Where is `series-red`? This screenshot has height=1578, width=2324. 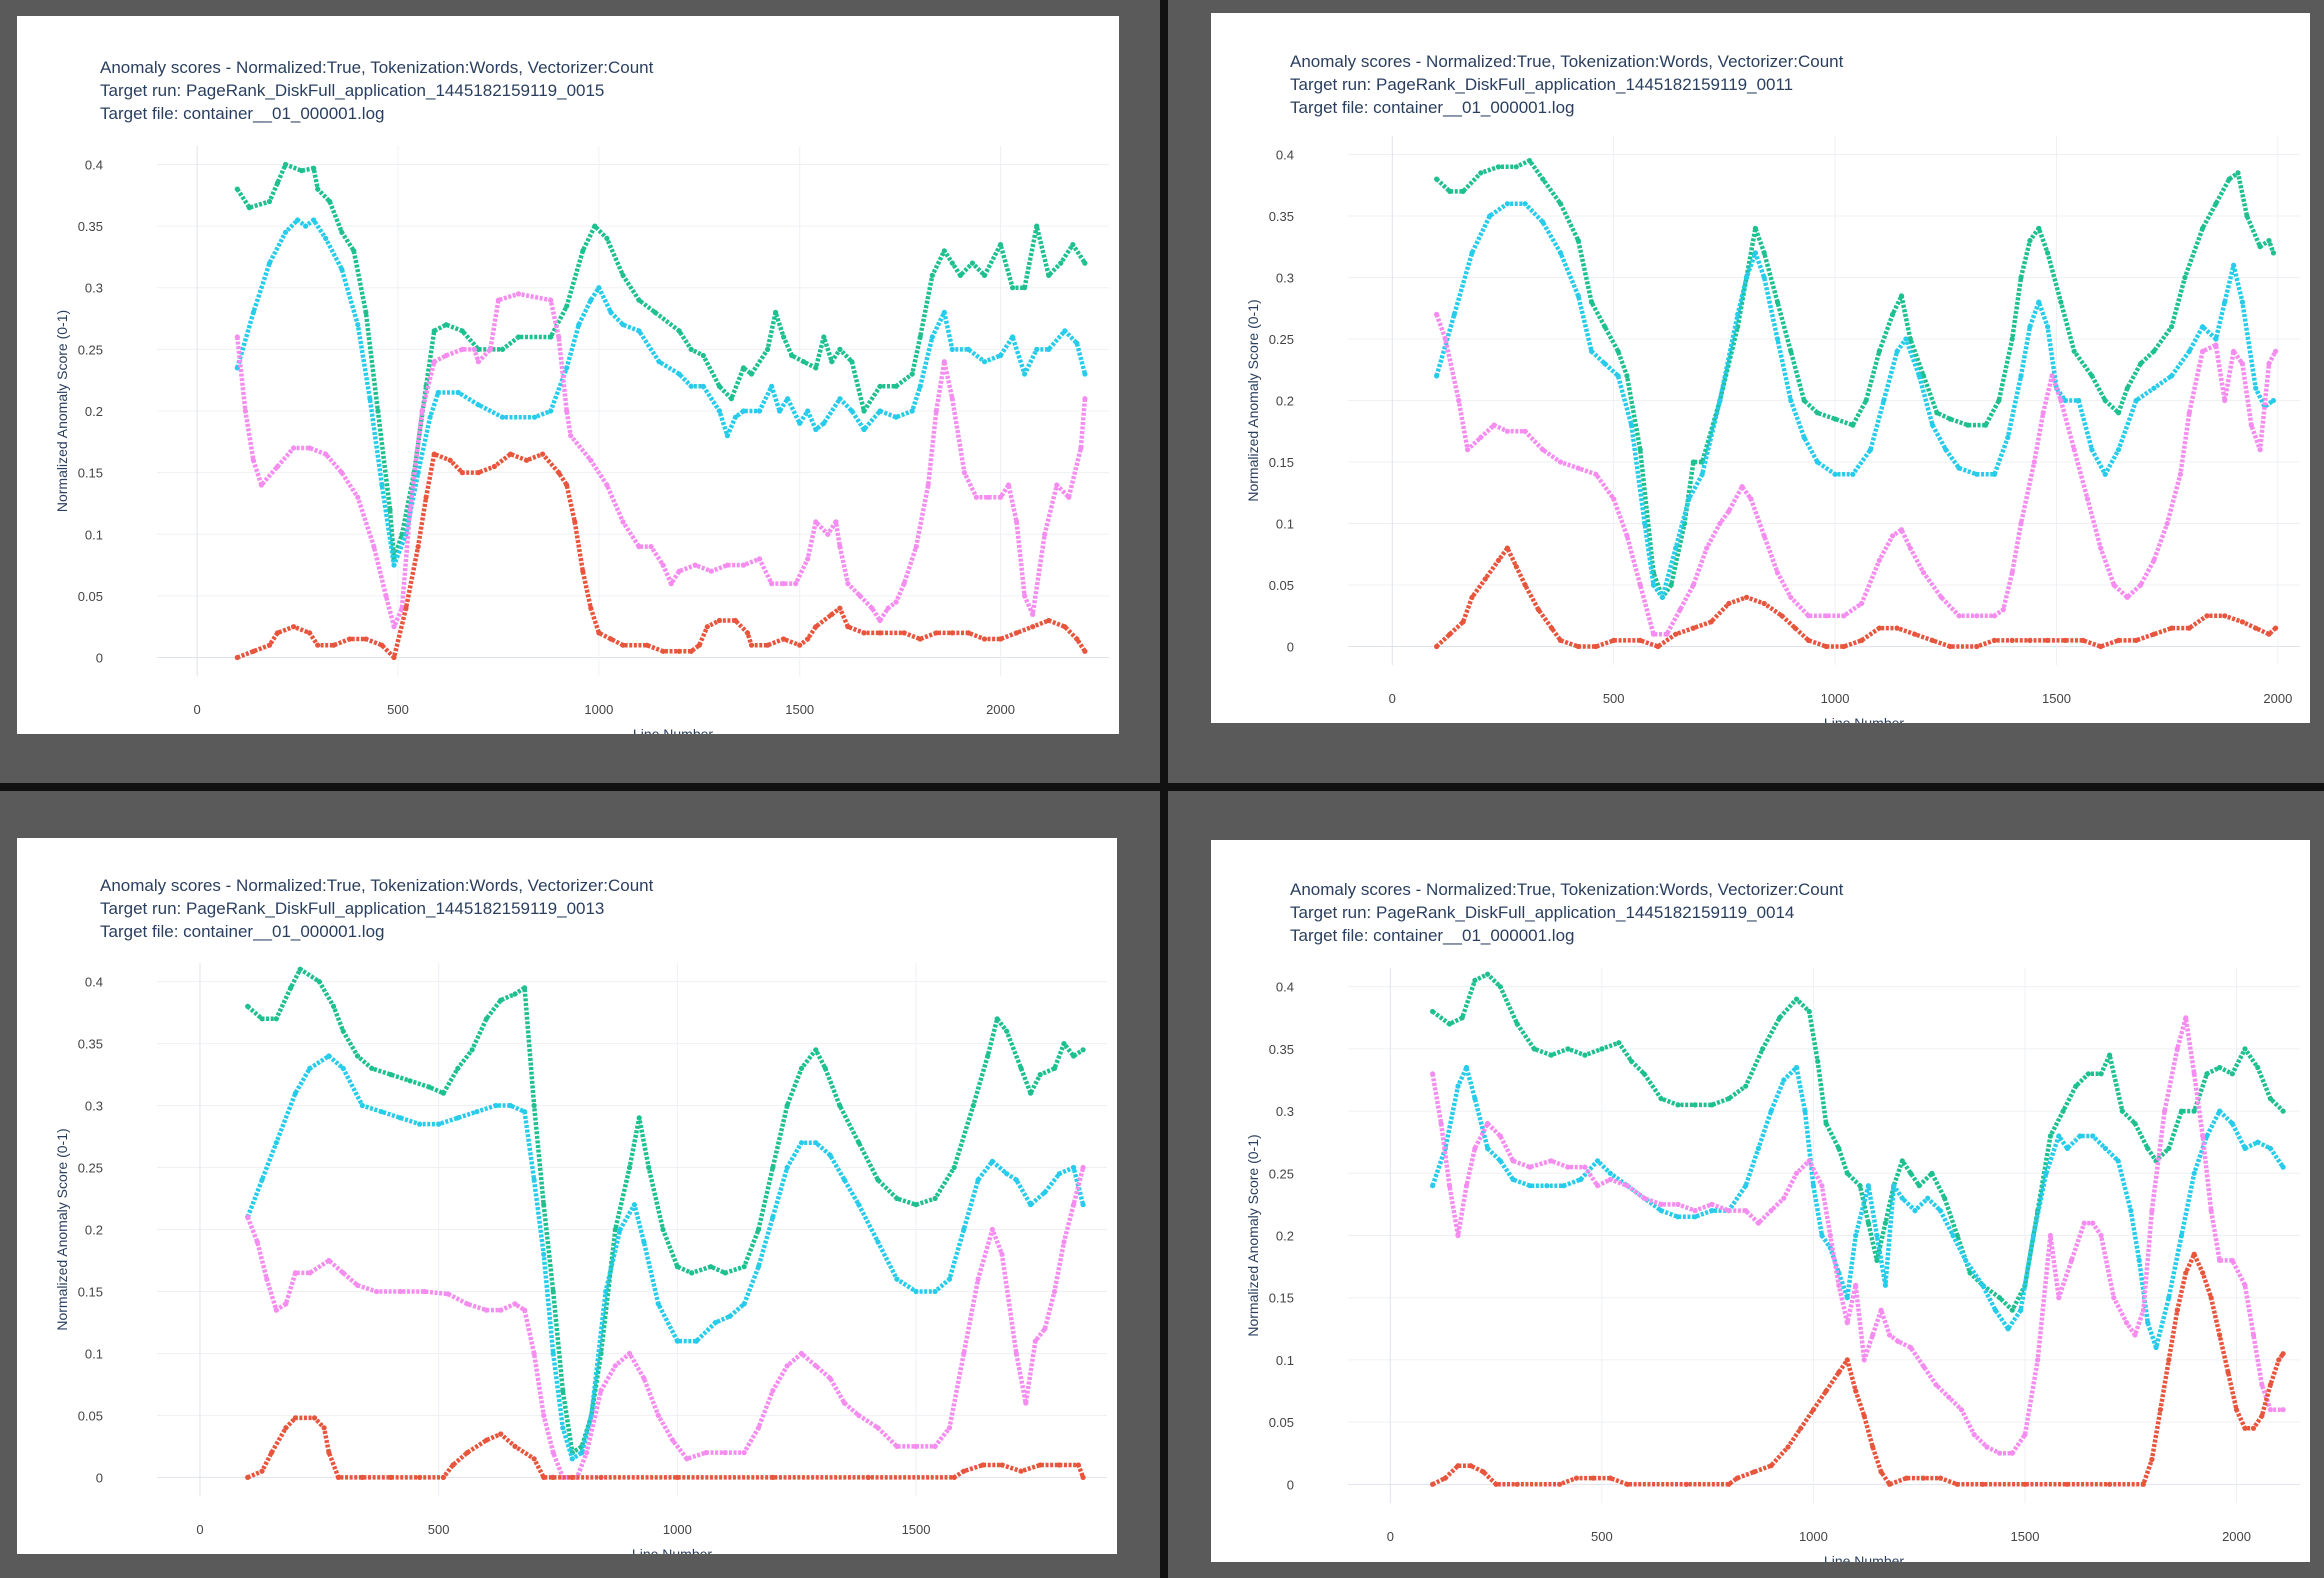 series-red is located at coordinates (1856, 597).